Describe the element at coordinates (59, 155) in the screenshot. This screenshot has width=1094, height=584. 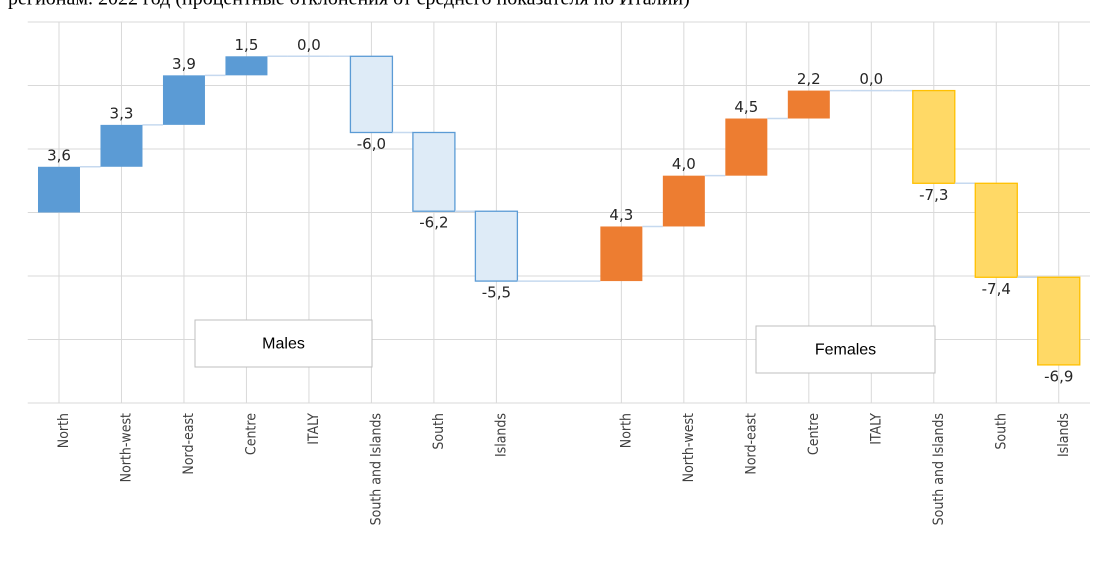
I see `value-label: 3,6` at that location.